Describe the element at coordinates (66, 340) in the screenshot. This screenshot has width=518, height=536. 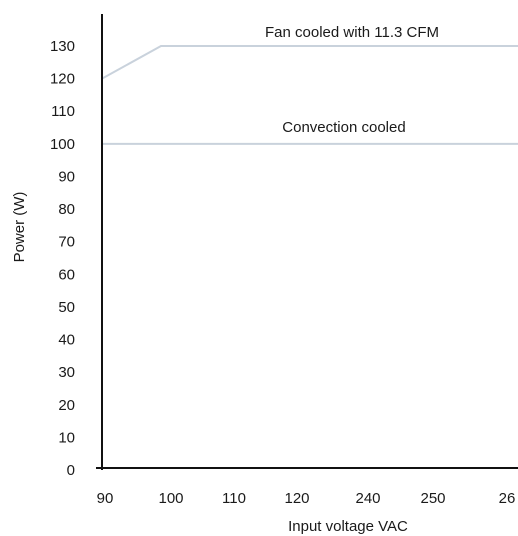
I see `y-tick-label: 40` at that location.